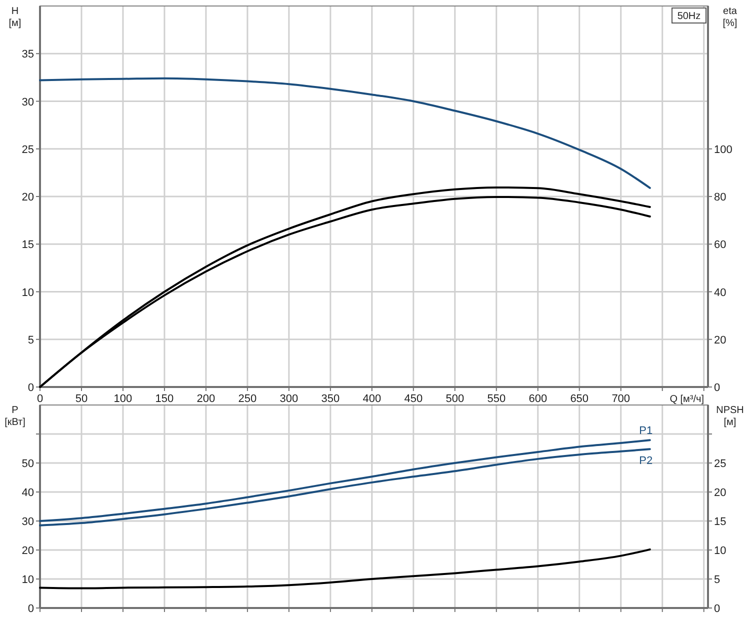 The height and width of the screenshot is (619, 753). What do you see at coordinates (28, 245) in the screenshot?
I see `y-tick-label: 15` at bounding box center [28, 245].